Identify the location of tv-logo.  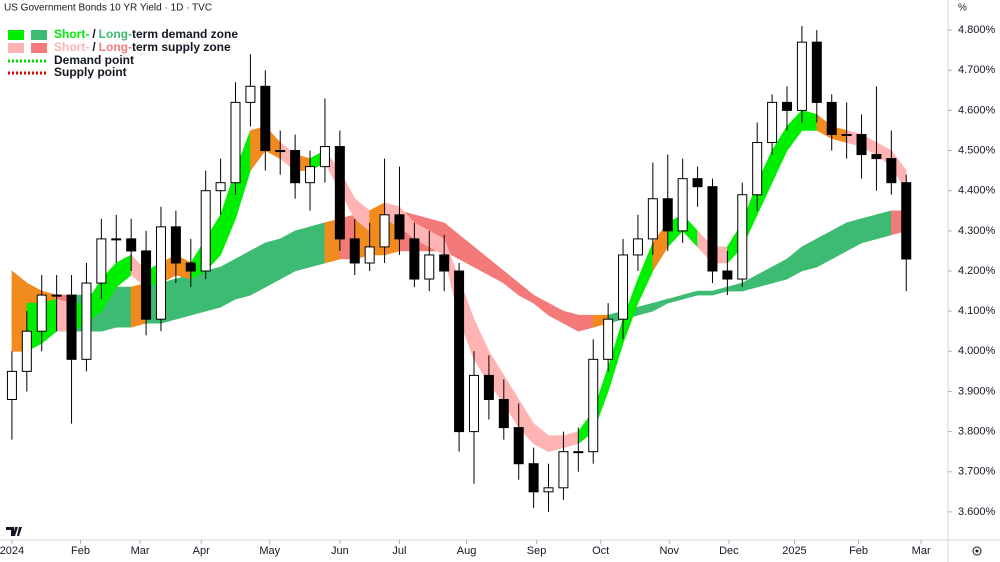
(14, 531).